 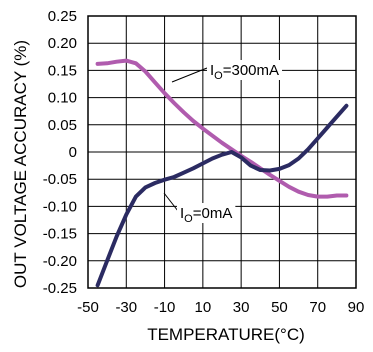 What do you see at coordinates (62, 16) in the screenshot?
I see `y-tick-label: 0.25` at bounding box center [62, 16].